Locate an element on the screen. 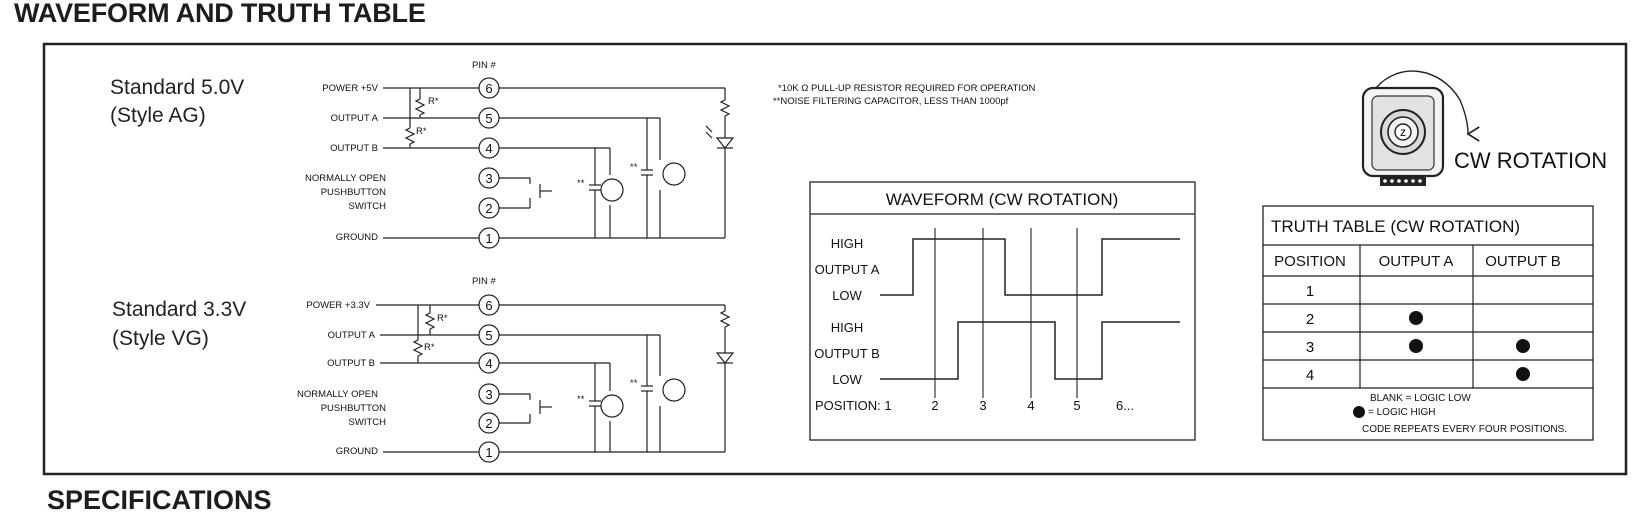 The width and height of the screenshot is (1632, 516). truth-table-position-cell: 2 is located at coordinates (1310, 319).